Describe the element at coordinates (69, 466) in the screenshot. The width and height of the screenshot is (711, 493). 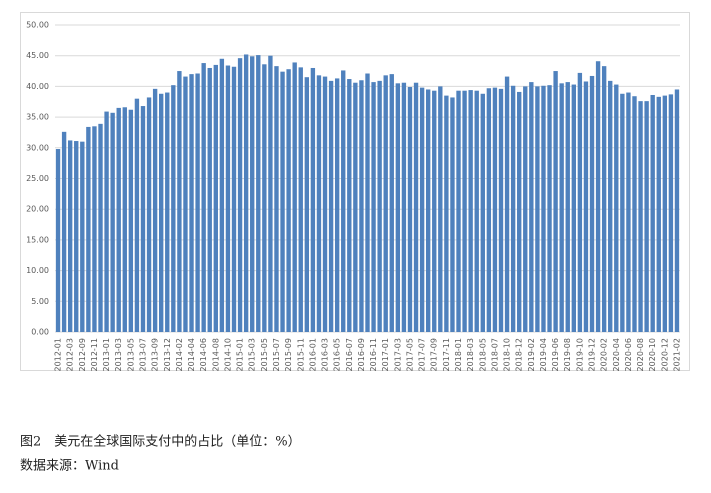
I see `source: 数据来源：Wind` at that location.